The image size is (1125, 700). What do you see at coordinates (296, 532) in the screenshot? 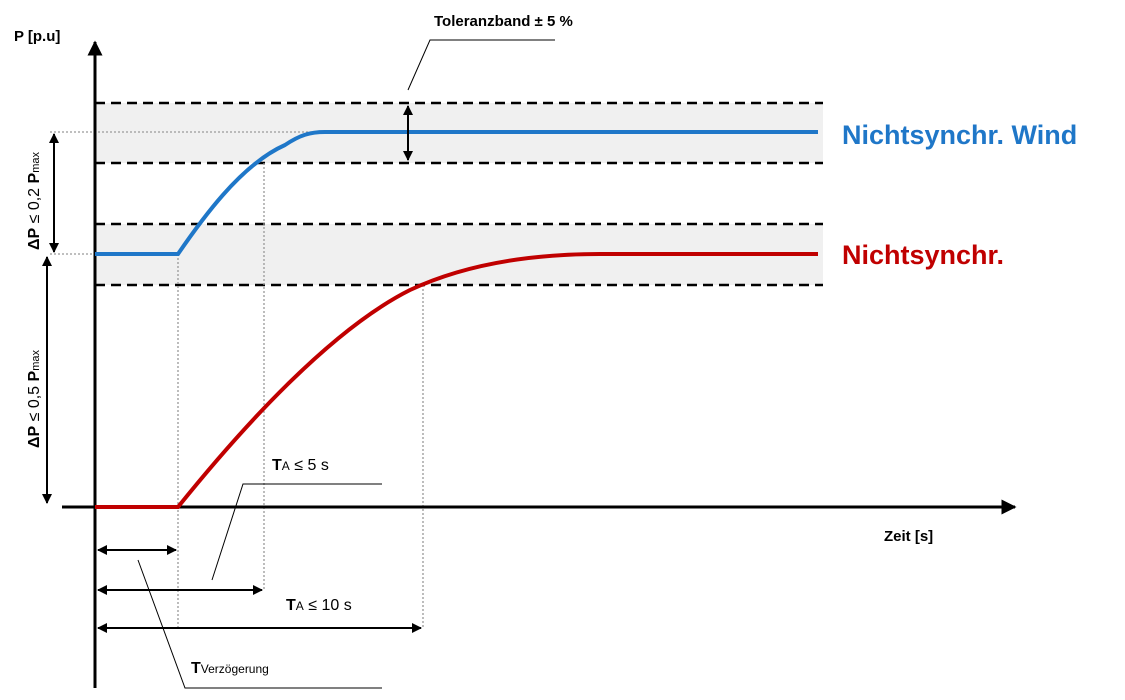
I see `ta5-leader` at bounding box center [296, 532].